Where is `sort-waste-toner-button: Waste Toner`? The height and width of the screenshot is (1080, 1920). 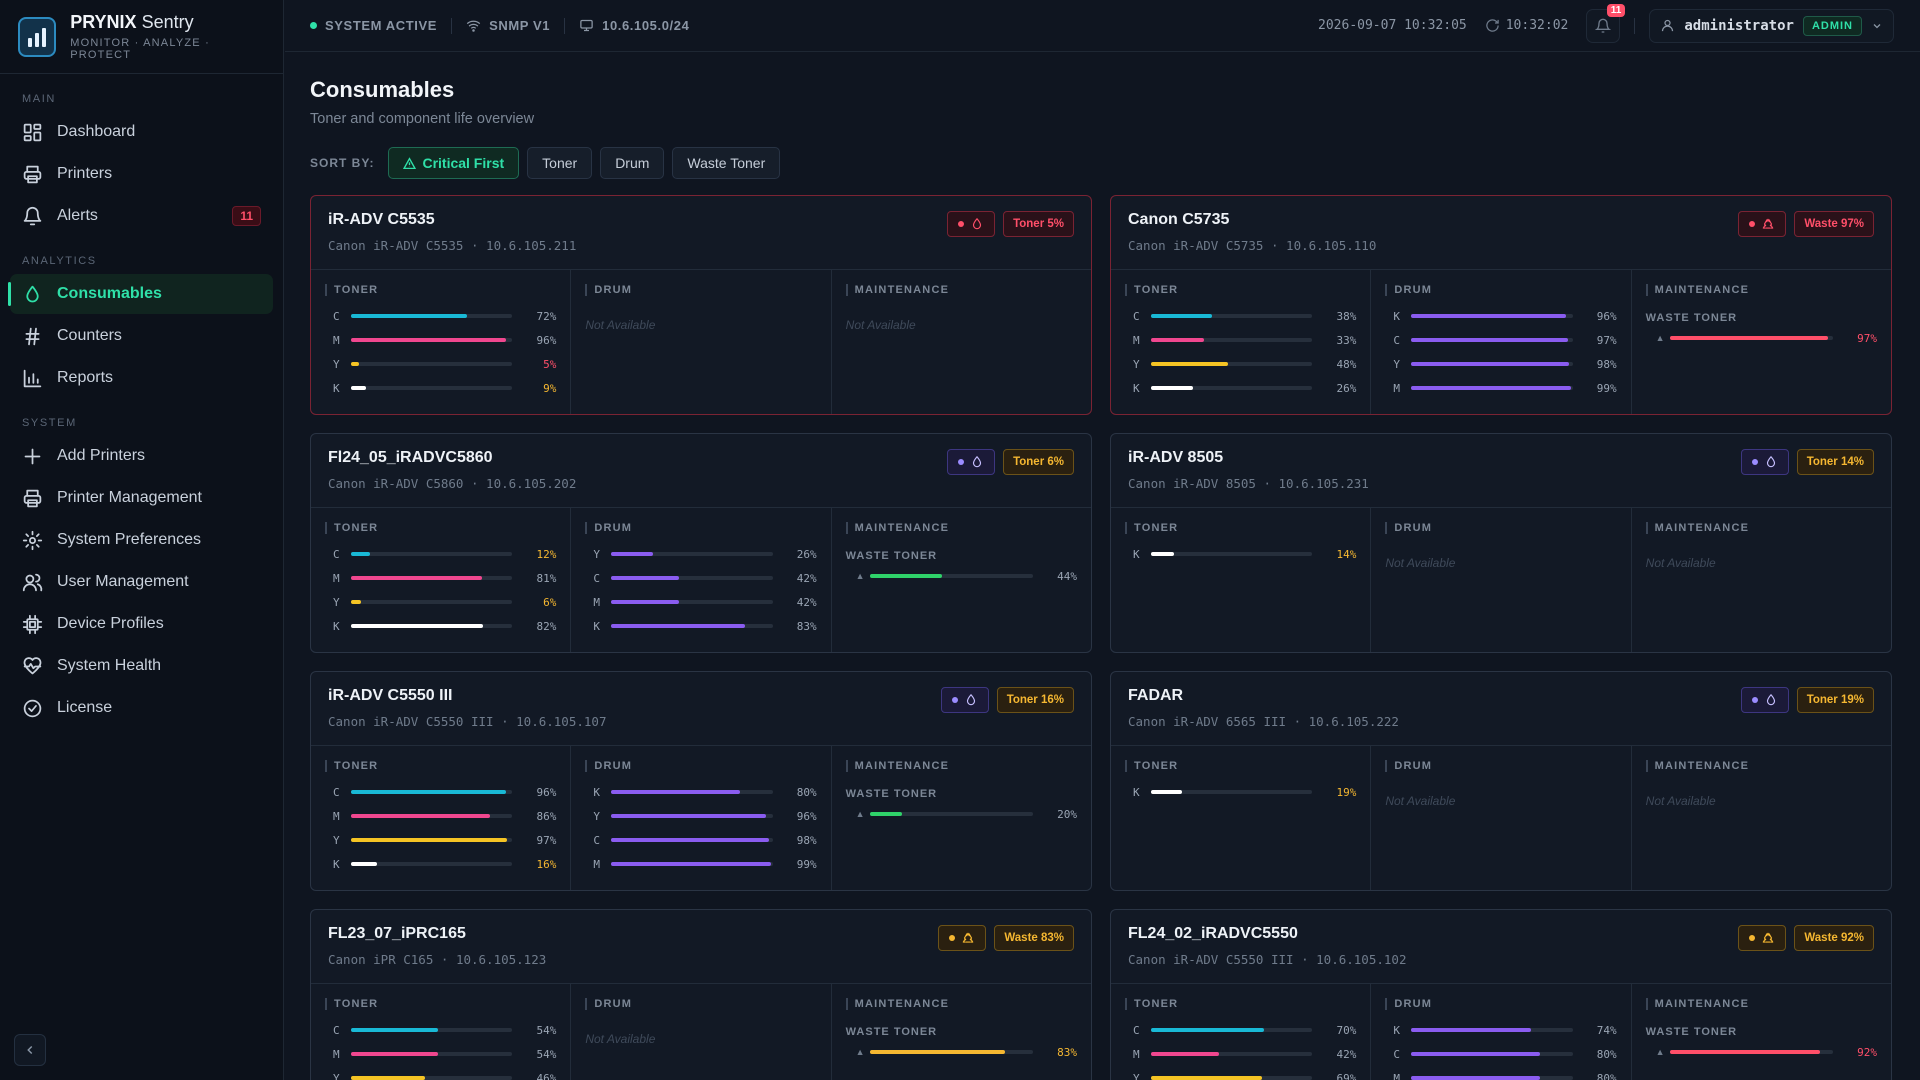 sort-waste-toner-button: Waste Toner is located at coordinates (726, 163).